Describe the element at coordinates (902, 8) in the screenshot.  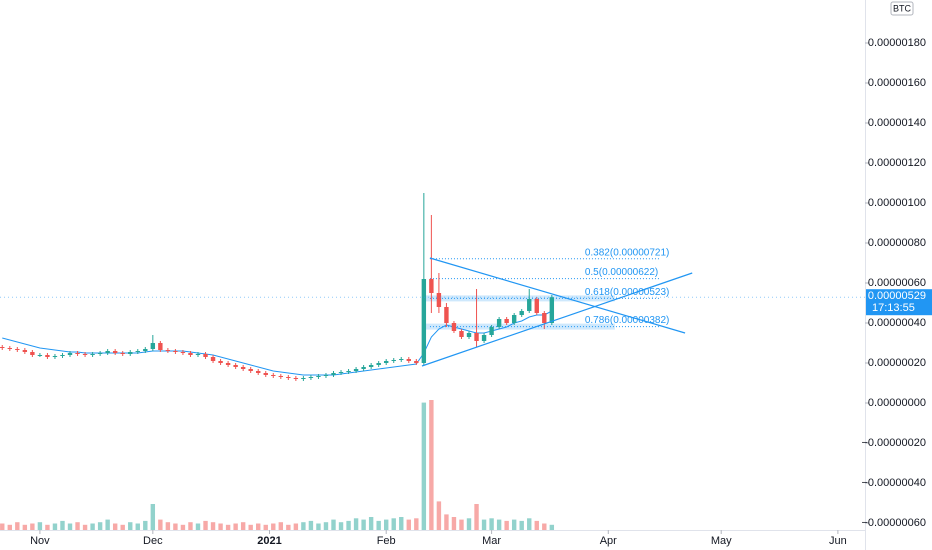
I see `currency: BTC` at that location.